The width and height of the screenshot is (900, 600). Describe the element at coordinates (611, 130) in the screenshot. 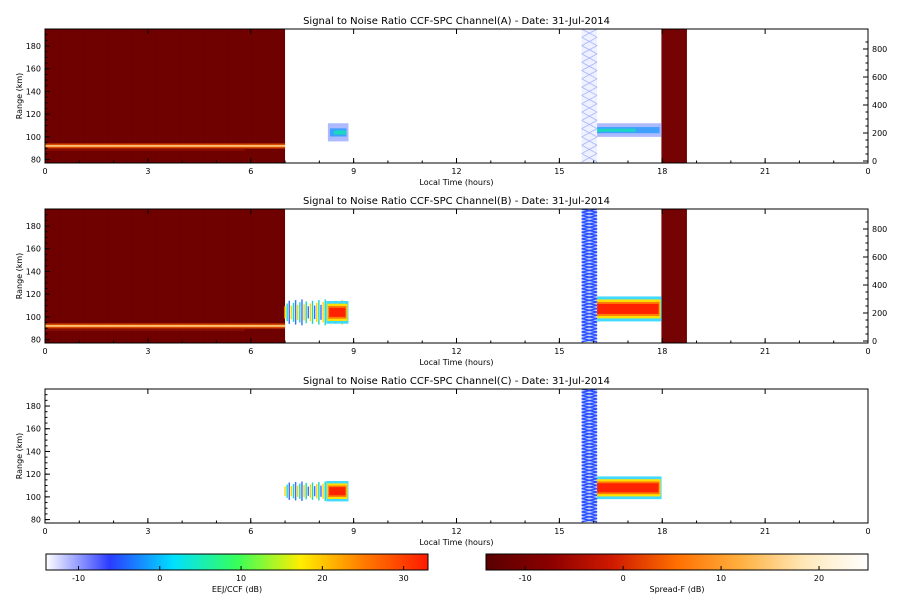

I see `eej-echo-peak` at that location.